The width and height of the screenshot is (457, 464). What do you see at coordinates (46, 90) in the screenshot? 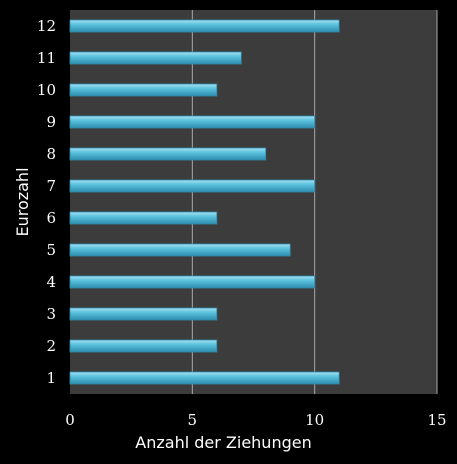
I see `y-tick-label: 10` at bounding box center [46, 90].